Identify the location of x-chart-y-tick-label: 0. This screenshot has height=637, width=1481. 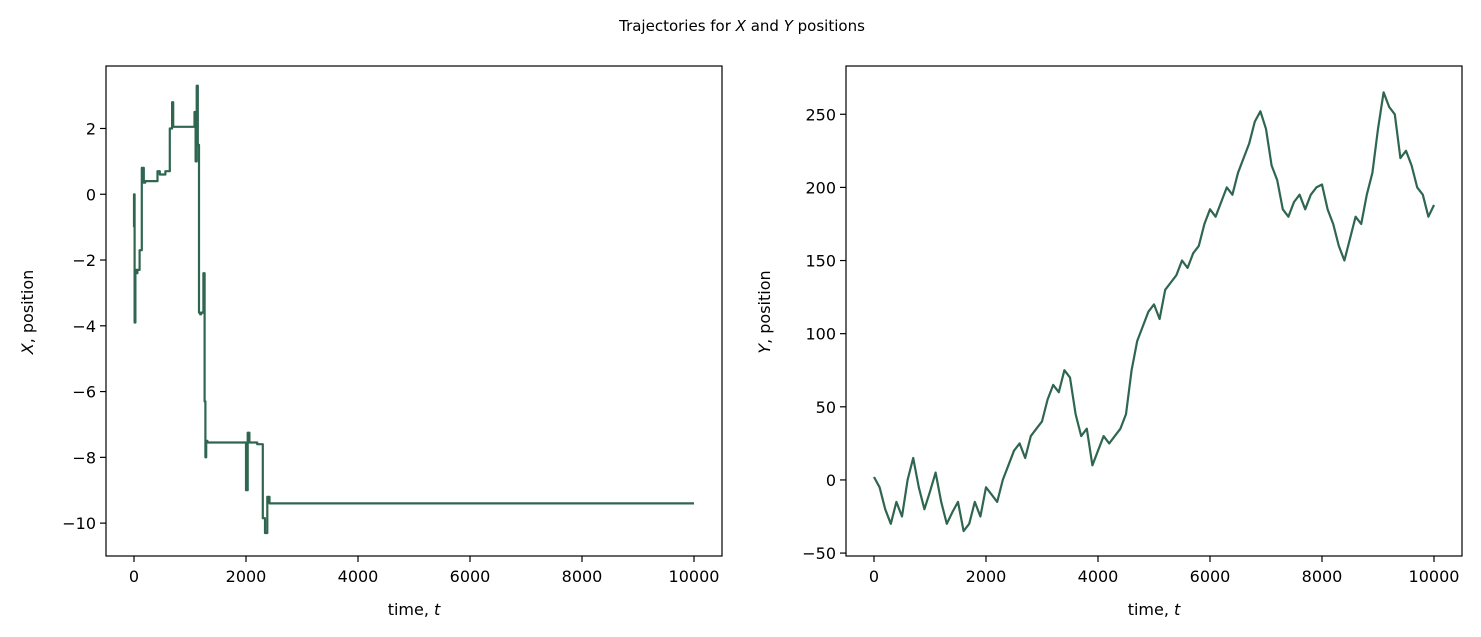
(91, 194).